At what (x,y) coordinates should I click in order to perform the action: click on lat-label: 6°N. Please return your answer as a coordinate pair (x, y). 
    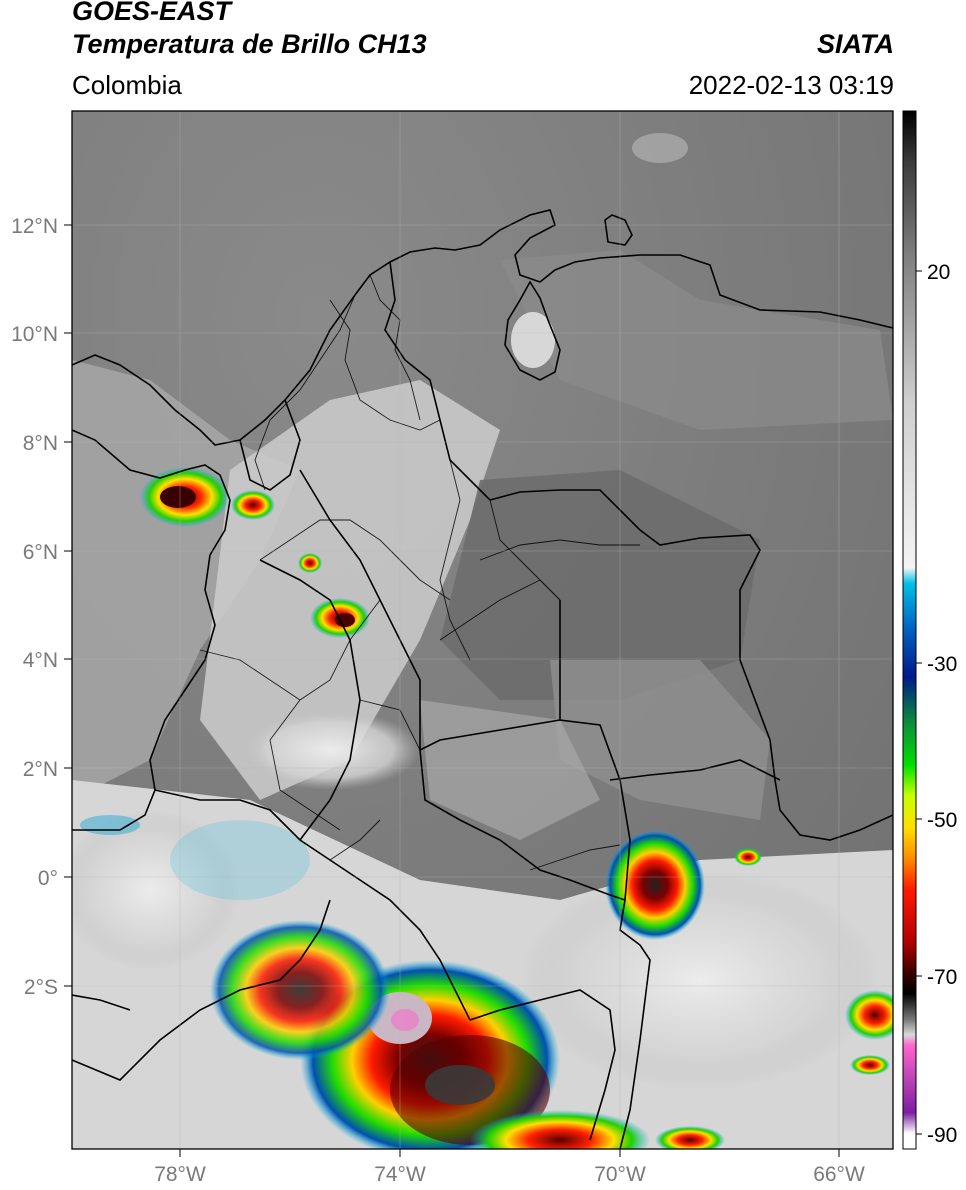
    Looking at the image, I should click on (40, 552).